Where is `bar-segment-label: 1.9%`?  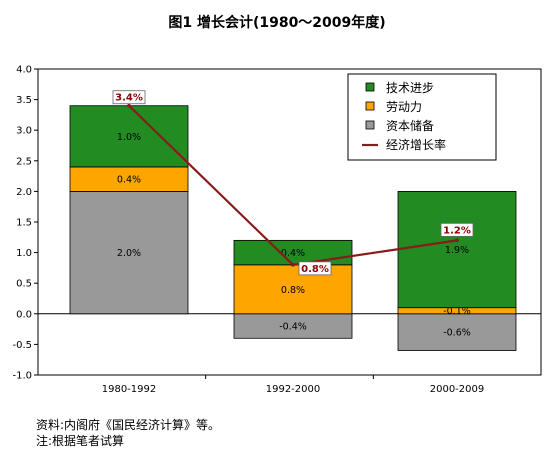
bar-segment-label: 1.9% is located at coordinates (457, 250).